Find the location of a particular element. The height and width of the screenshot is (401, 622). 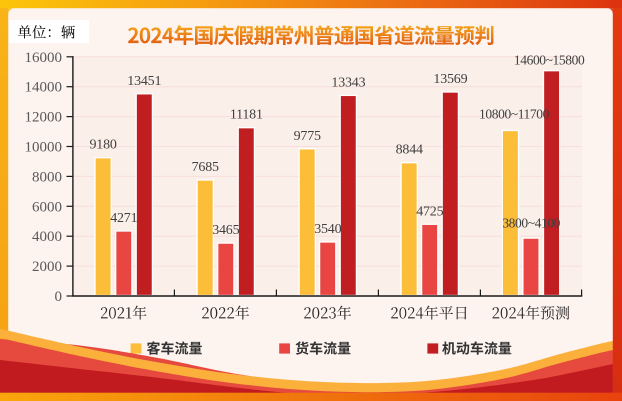

svg-text: 4000 is located at coordinates (47, 237).